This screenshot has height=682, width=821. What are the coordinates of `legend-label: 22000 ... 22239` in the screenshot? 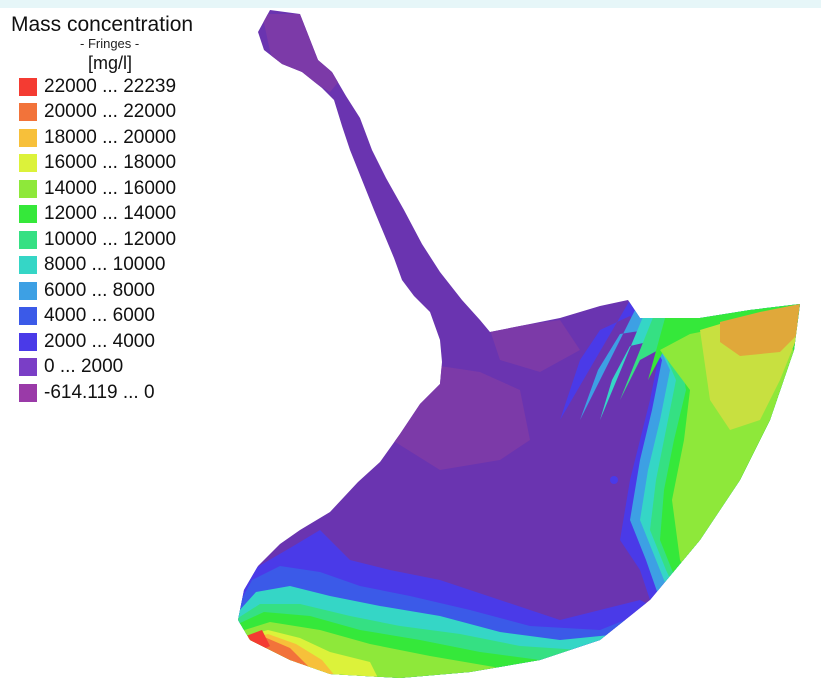 It's located at (110, 86).